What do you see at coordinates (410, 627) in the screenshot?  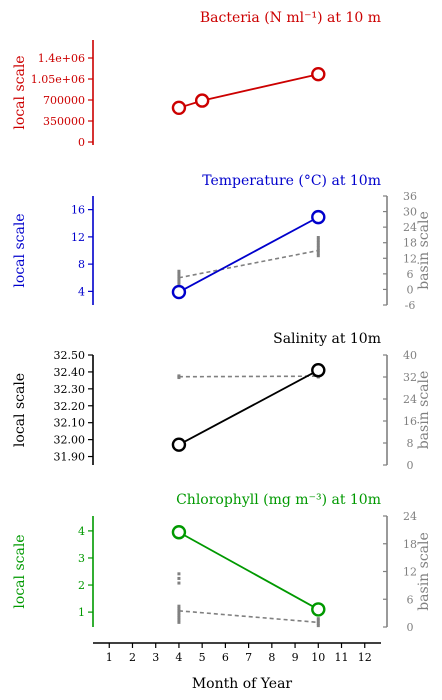 I see `basin-tick-label-3: 0` at bounding box center [410, 627].